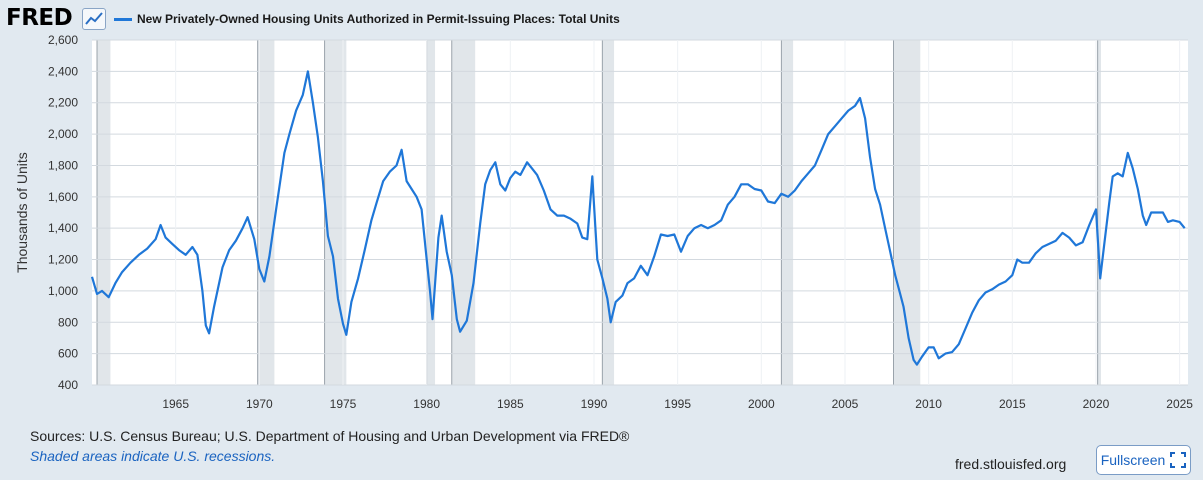 Image resolution: width=1203 pixels, height=480 pixels. What do you see at coordinates (39, 18) in the screenshot?
I see `fred-logo: FRED` at bounding box center [39, 18].